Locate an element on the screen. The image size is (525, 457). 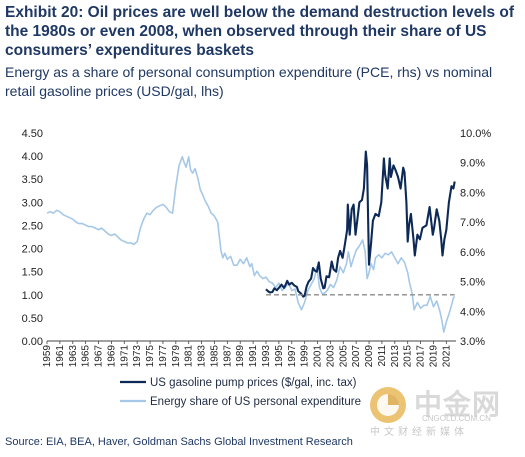
y-left-tick-label: 2.00 is located at coordinates (32, 250).